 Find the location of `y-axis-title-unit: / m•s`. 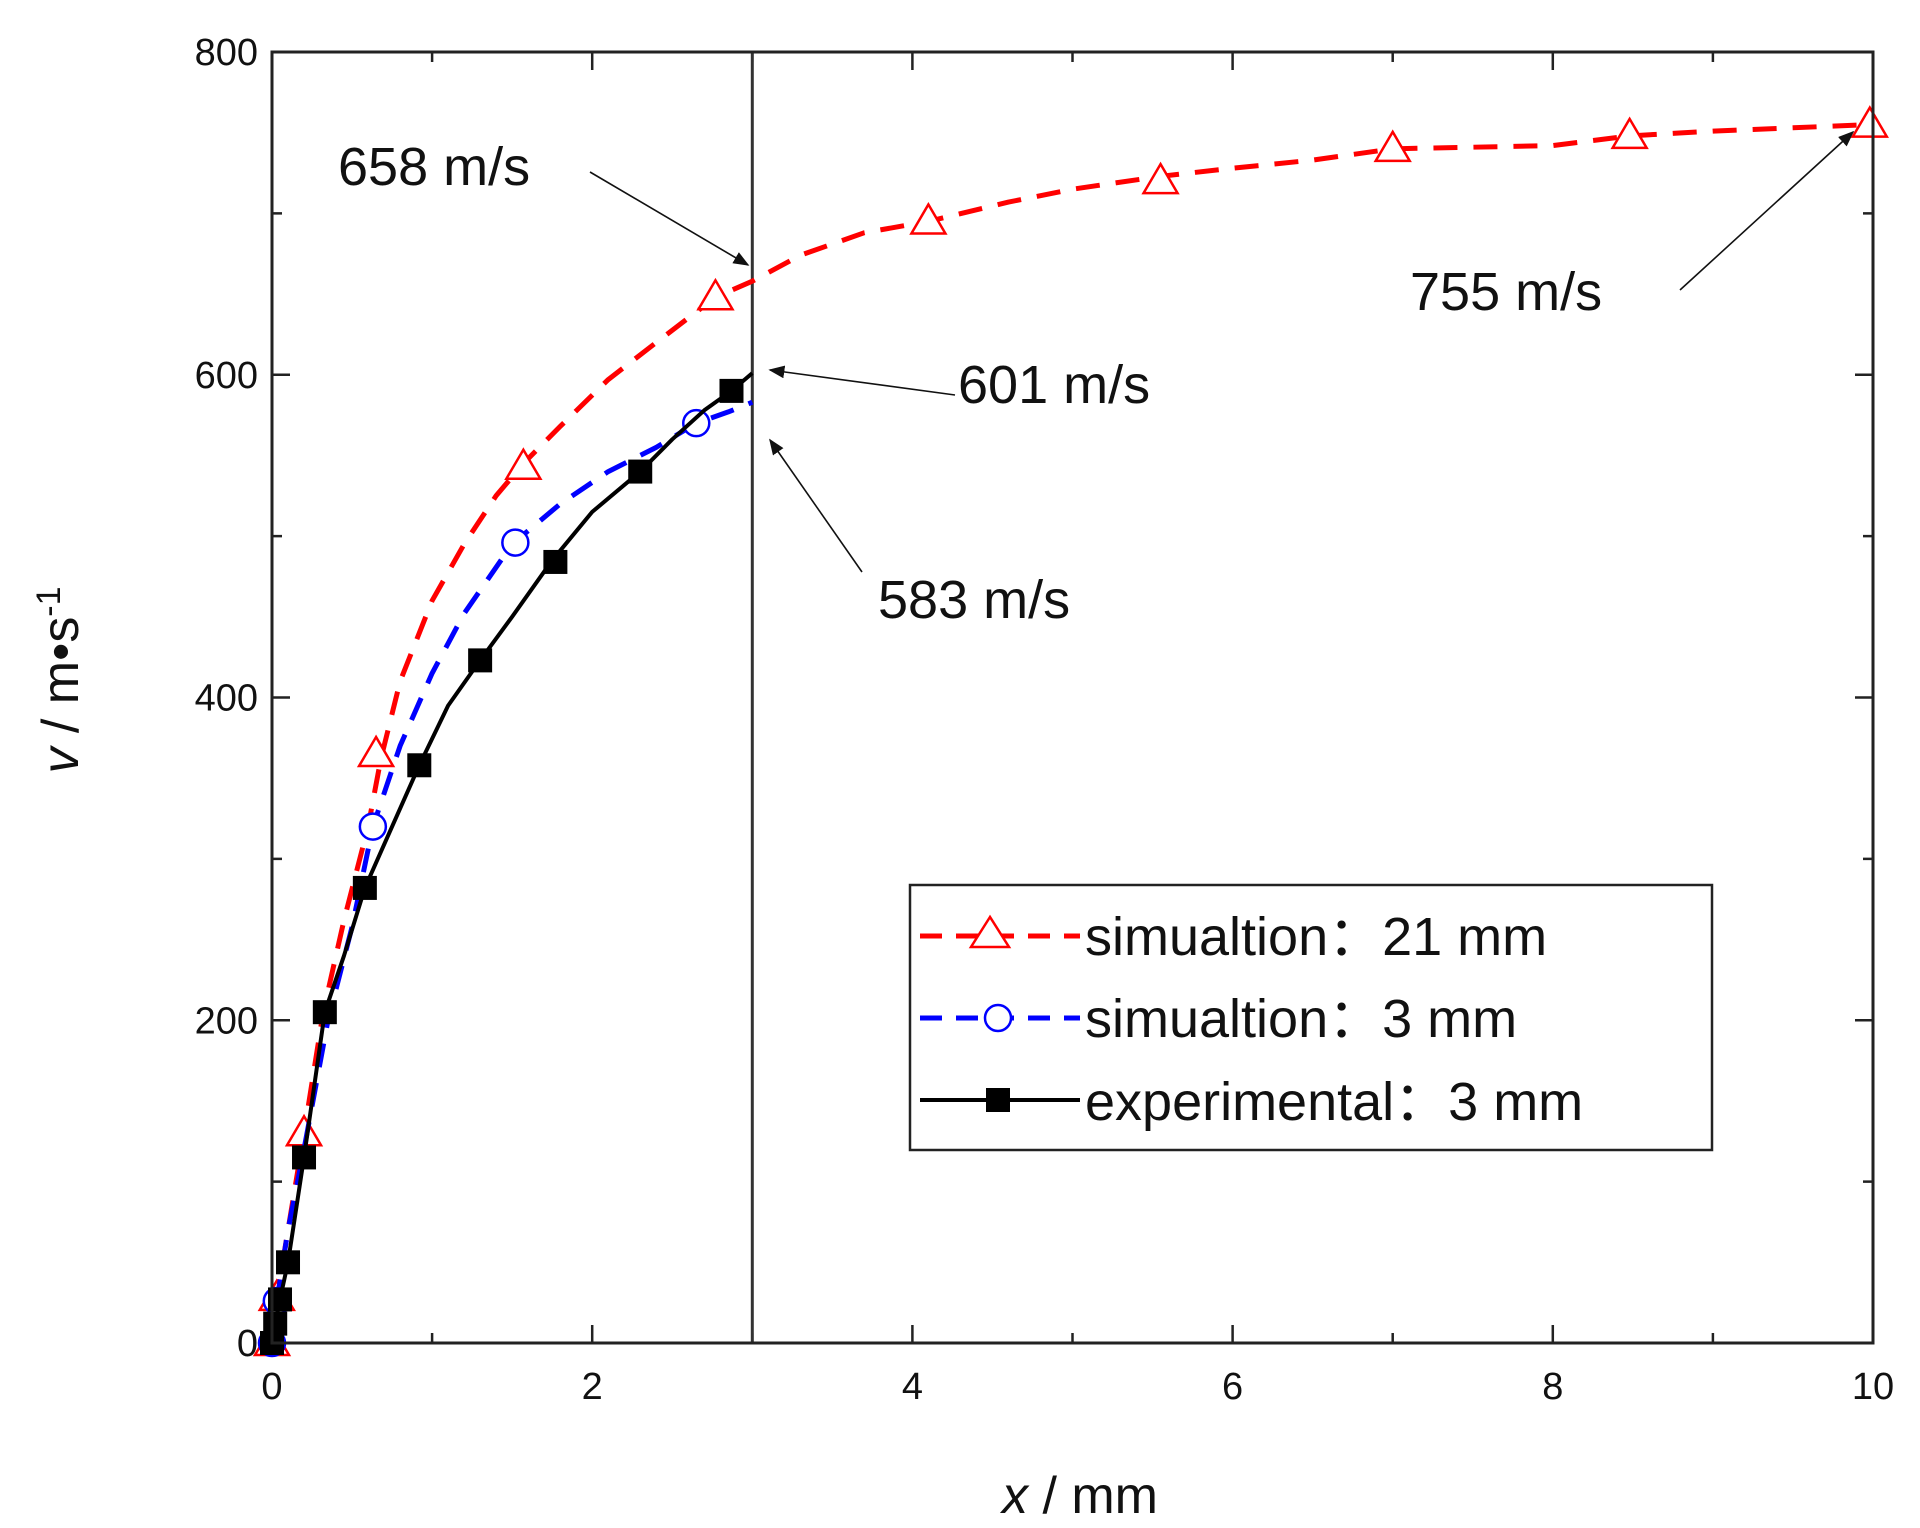

y-axis-title-unit: / m•s is located at coordinates (61, 682).